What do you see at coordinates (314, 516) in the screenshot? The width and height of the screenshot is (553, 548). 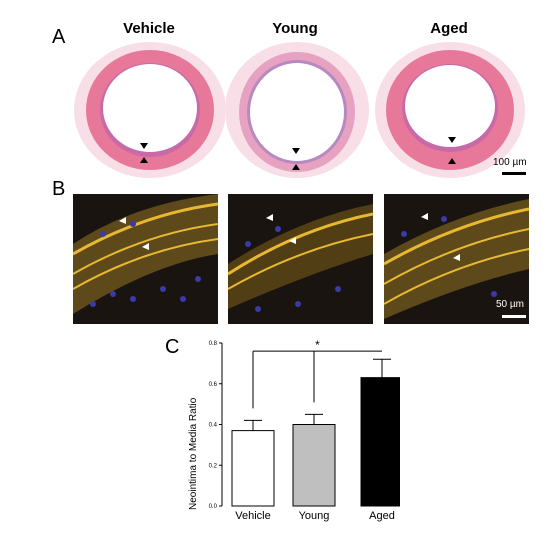 I see `x-tick-label-young: Young` at bounding box center [314, 516].